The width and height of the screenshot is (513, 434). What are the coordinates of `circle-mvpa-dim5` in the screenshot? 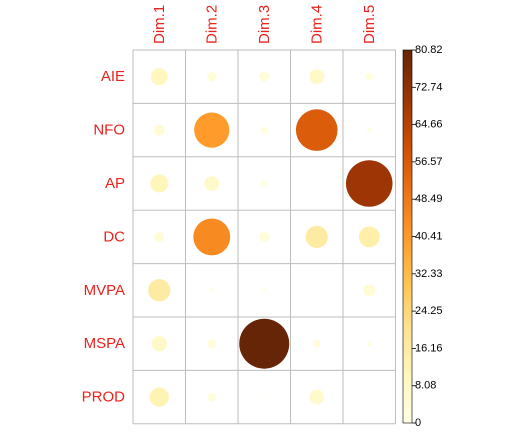 It's located at (369, 290).